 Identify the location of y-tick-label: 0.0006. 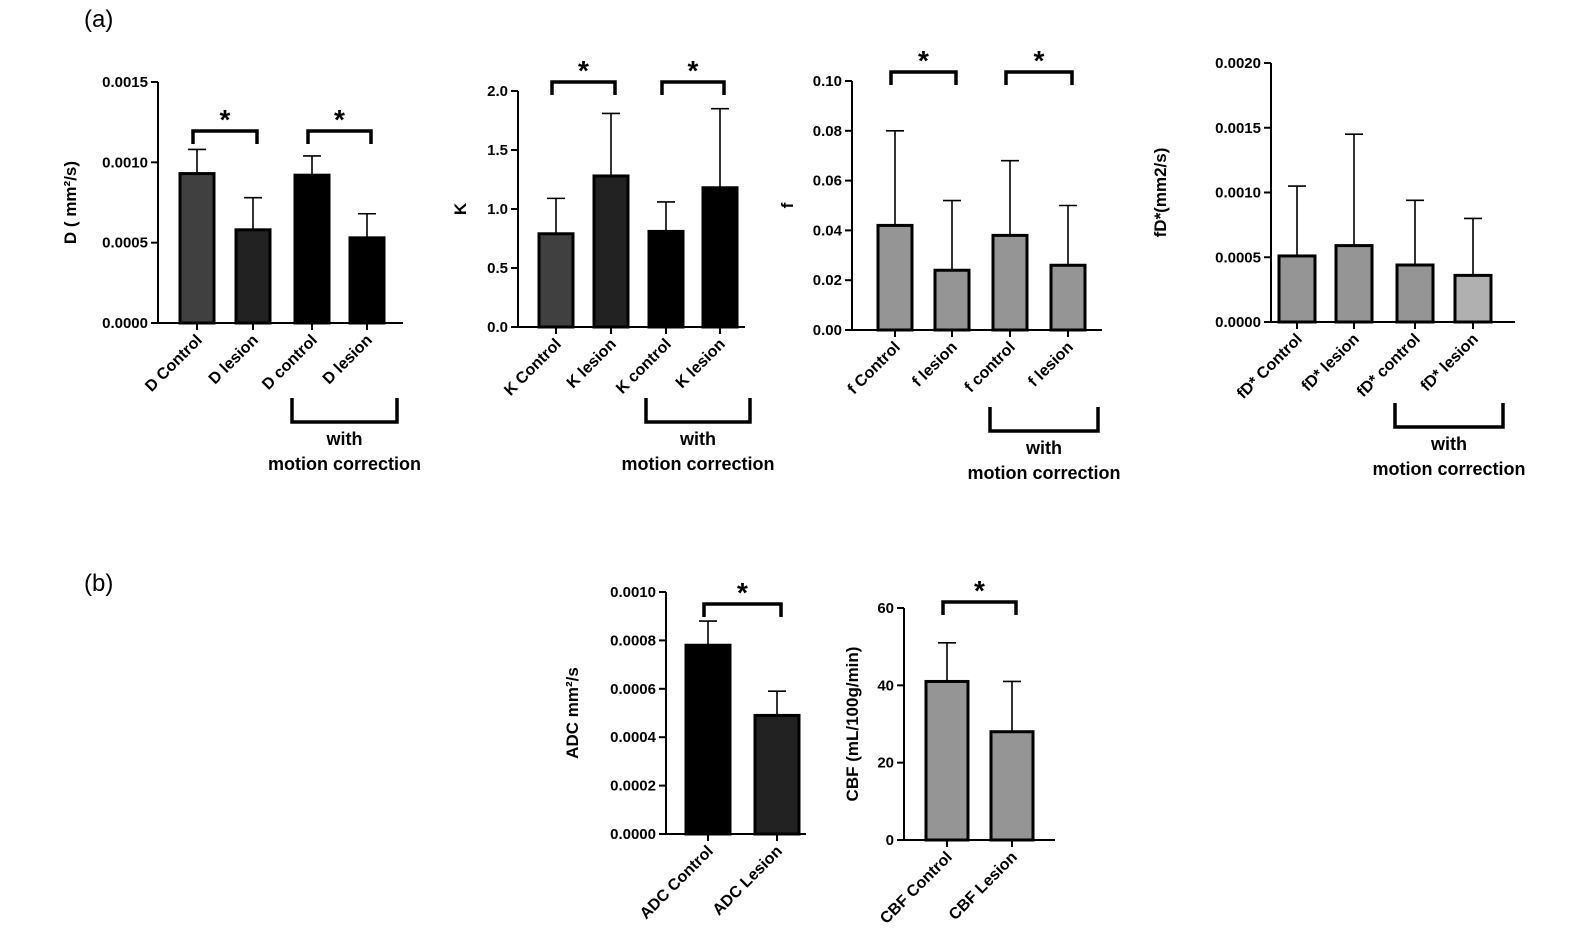
(633, 689).